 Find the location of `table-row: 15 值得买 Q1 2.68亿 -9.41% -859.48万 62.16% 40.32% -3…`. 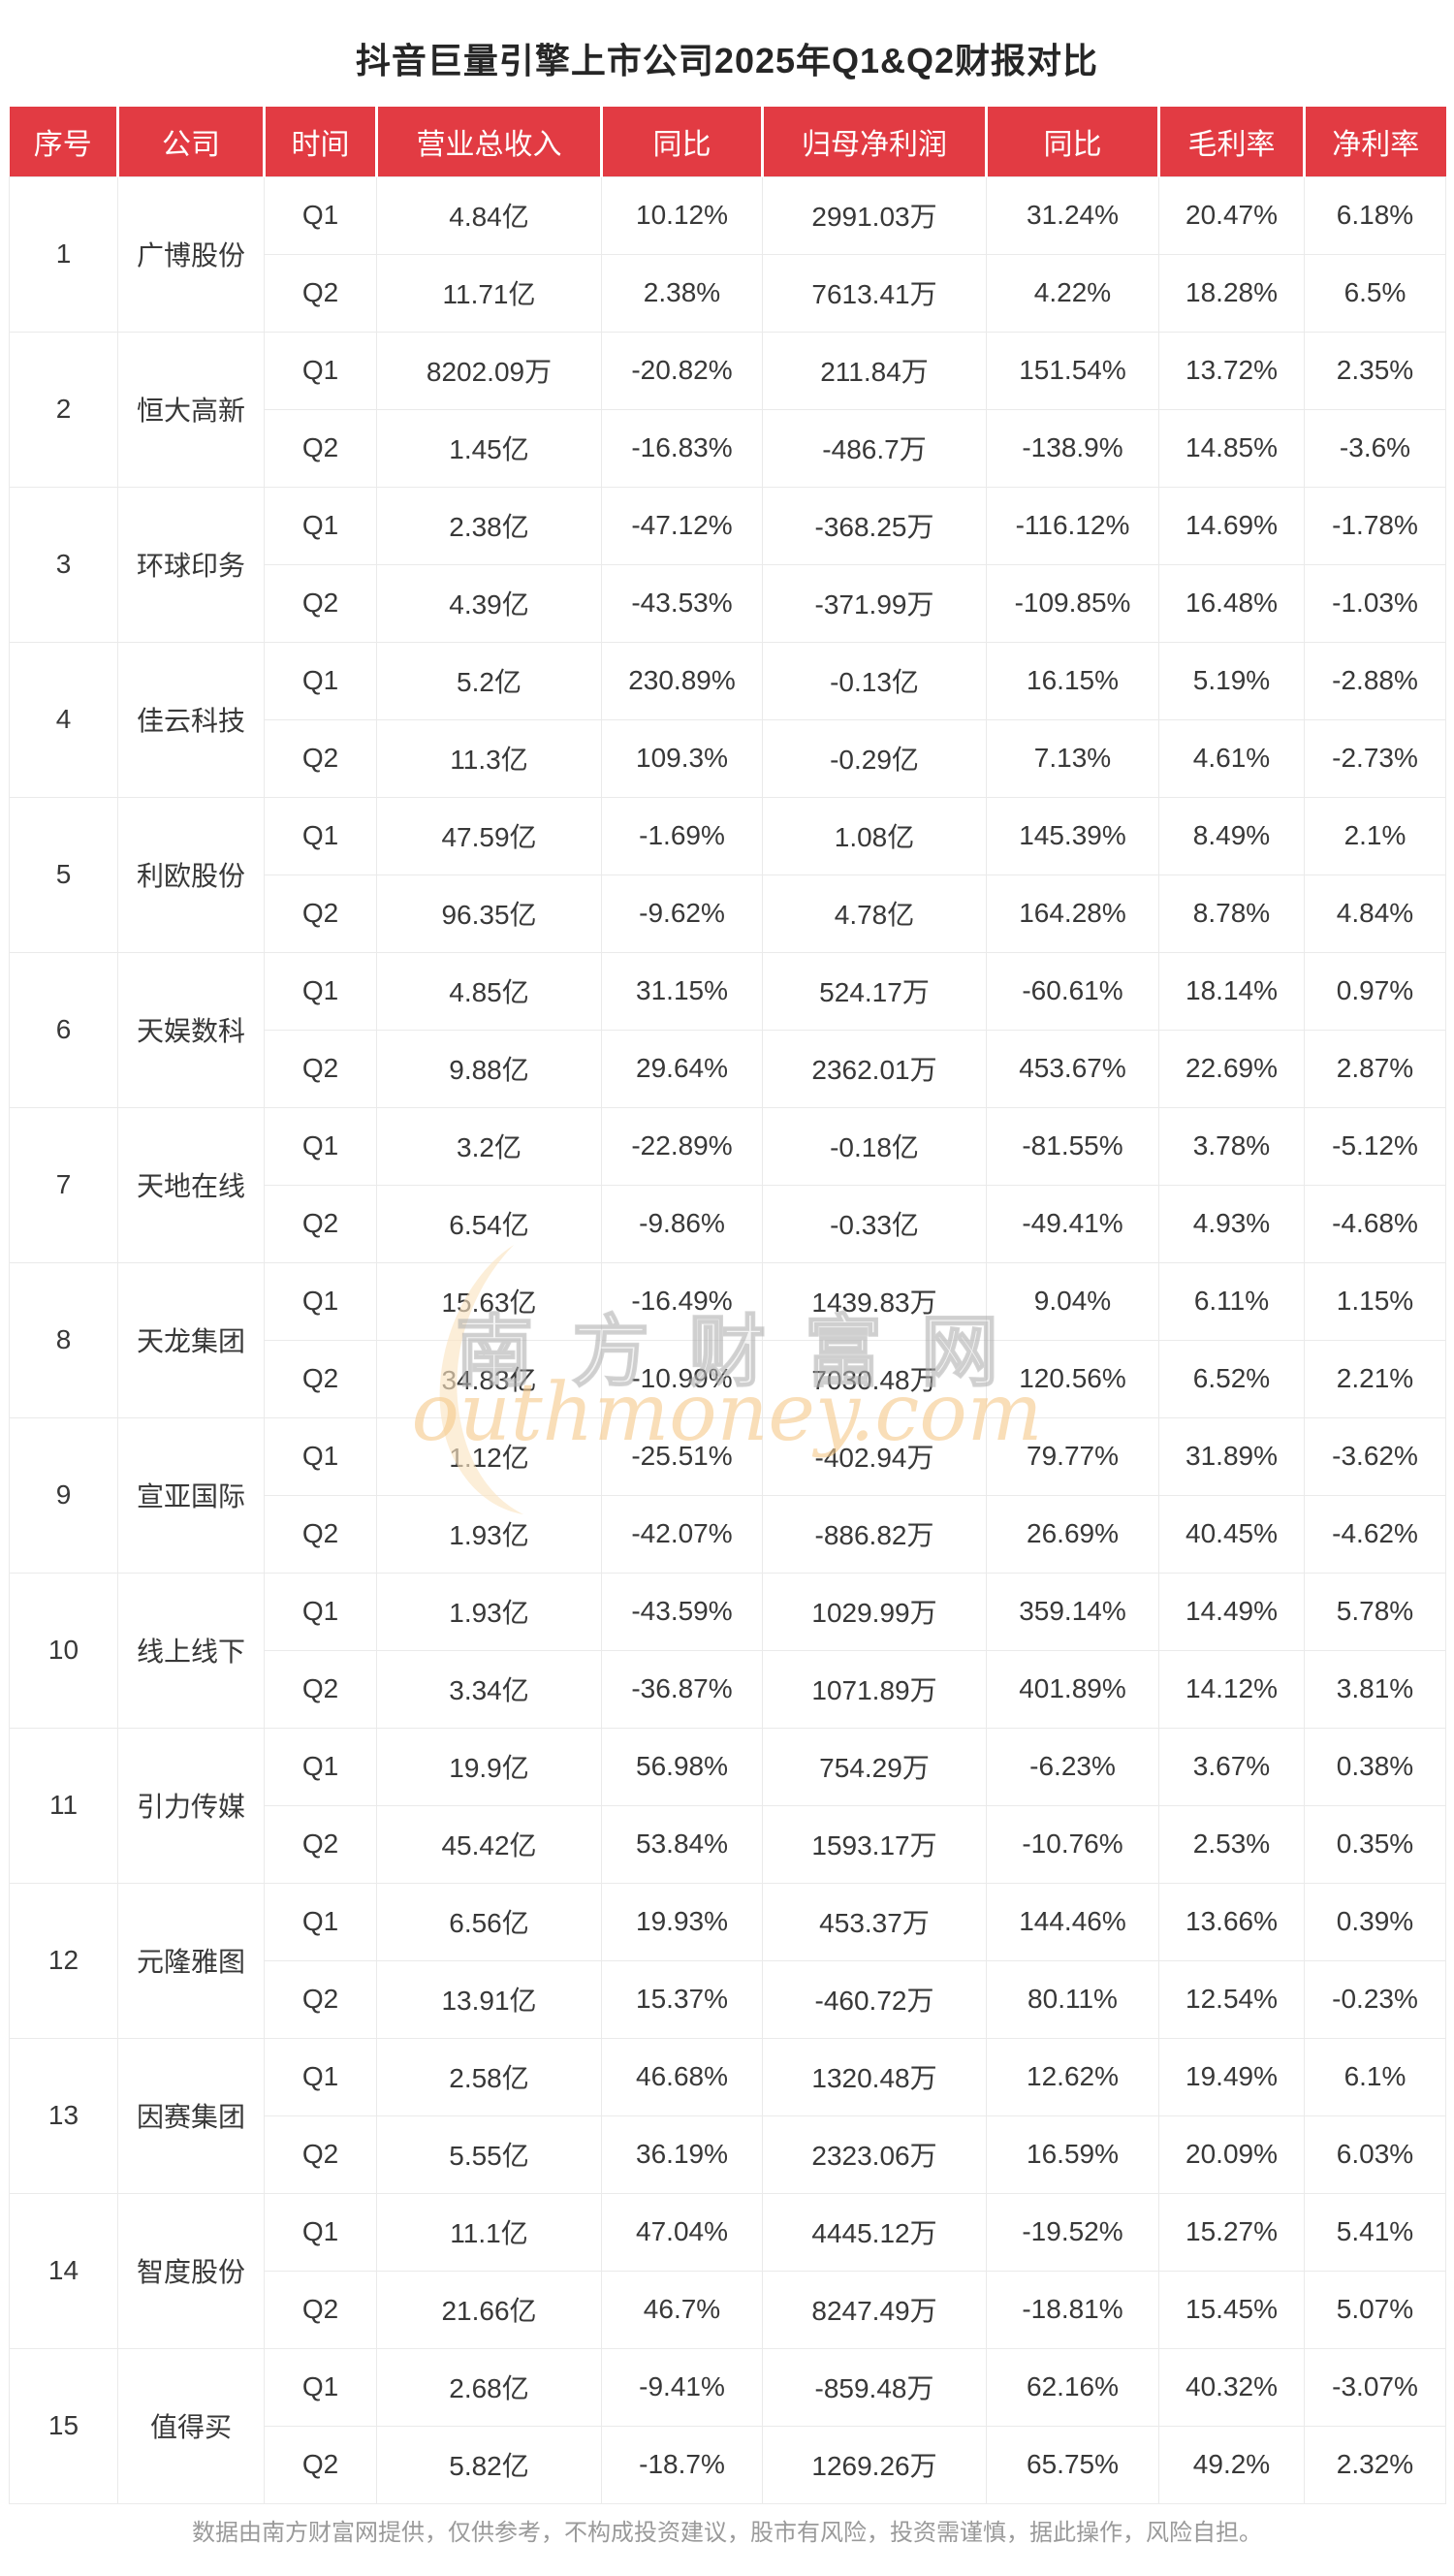

table-row: 15 值得买 Q1 2.68亿 -9.41% -859.48万 62.16% 40.32% -3… is located at coordinates (727, 2425).